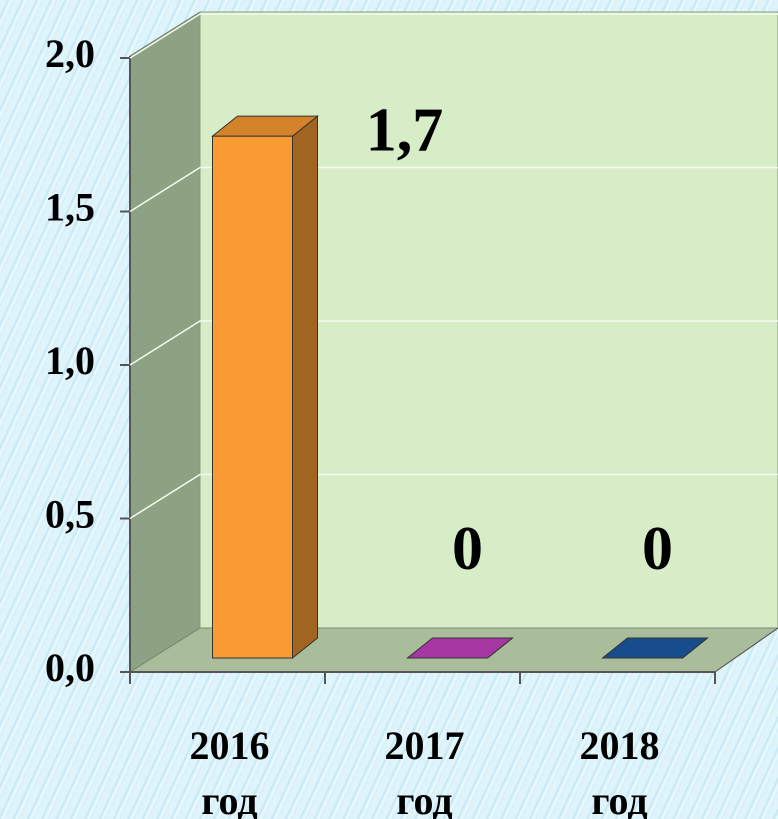 The height and width of the screenshot is (819, 778). I want to click on y-tick-label: 0,5, so click(70, 514).